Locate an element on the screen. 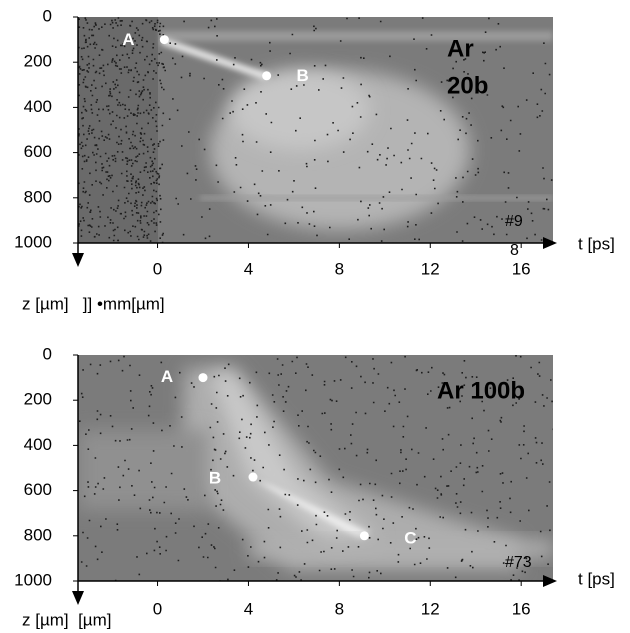 The image size is (630, 633). horizontal-streak is located at coordinates (376, 198).